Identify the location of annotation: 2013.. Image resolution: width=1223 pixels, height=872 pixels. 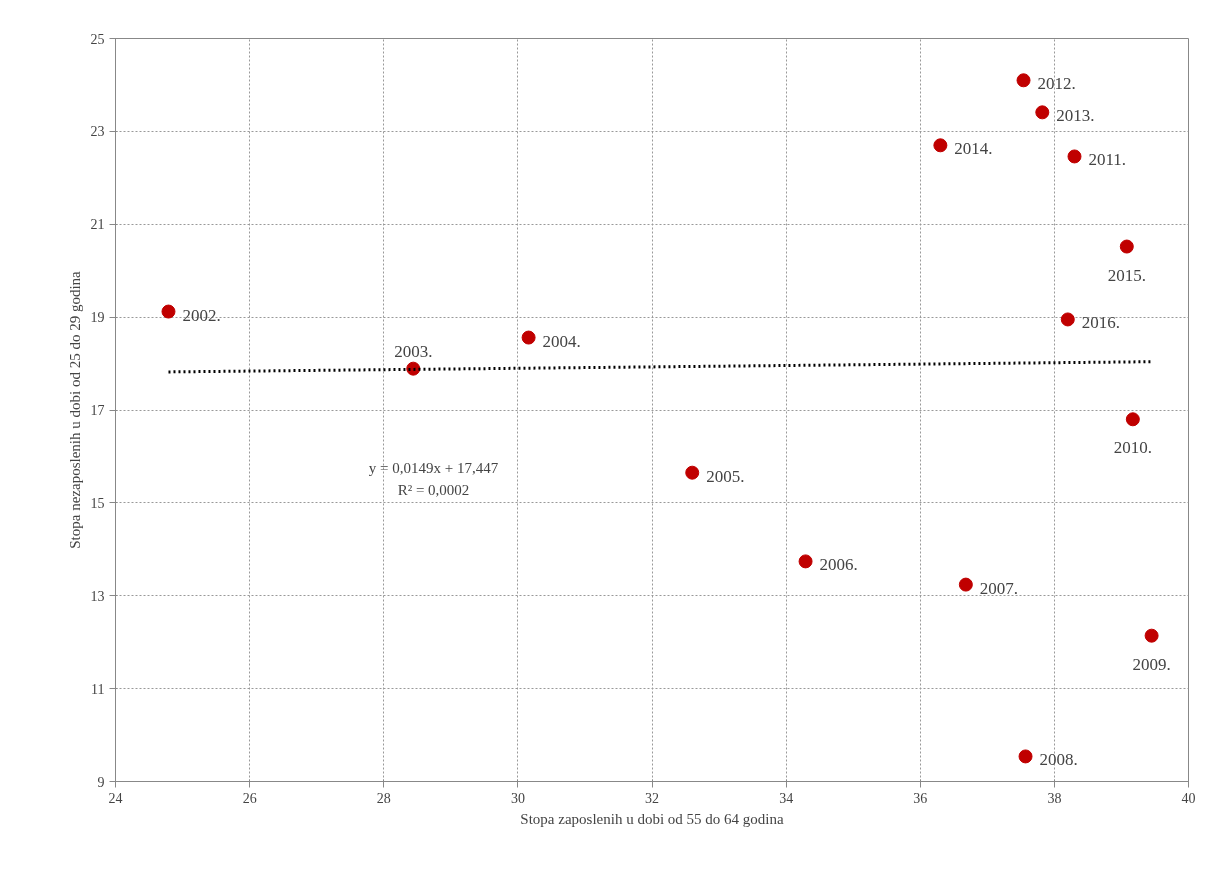
(1075, 116).